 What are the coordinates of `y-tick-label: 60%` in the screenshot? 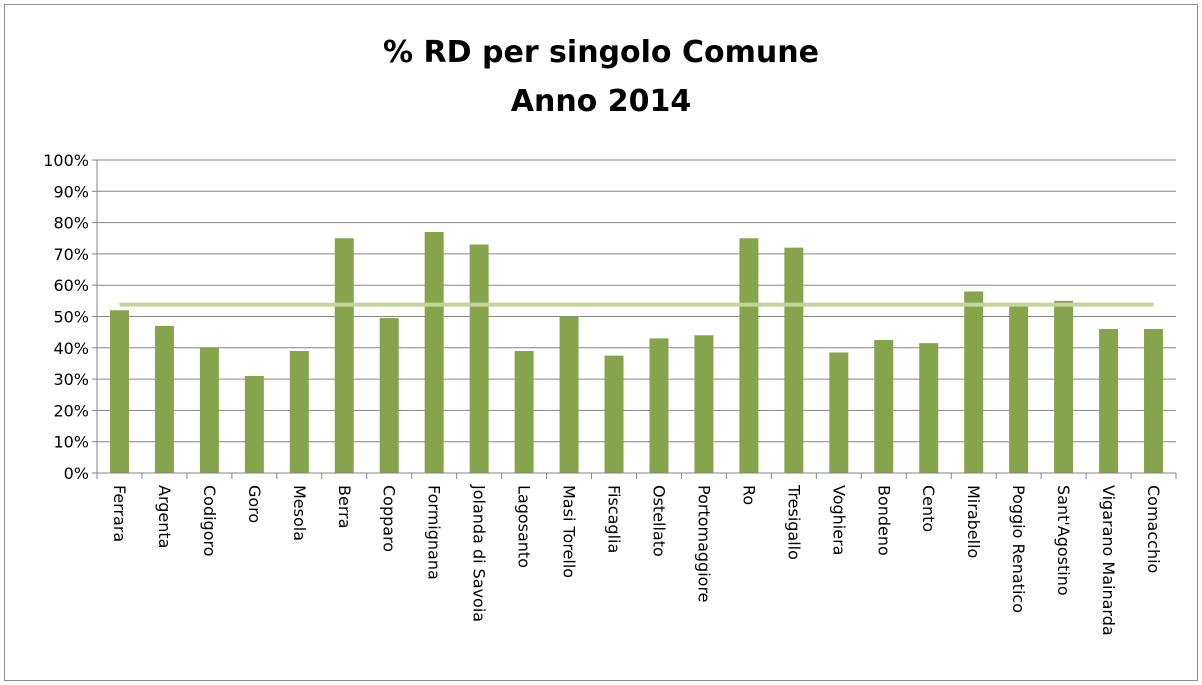 It's located at (71, 285).